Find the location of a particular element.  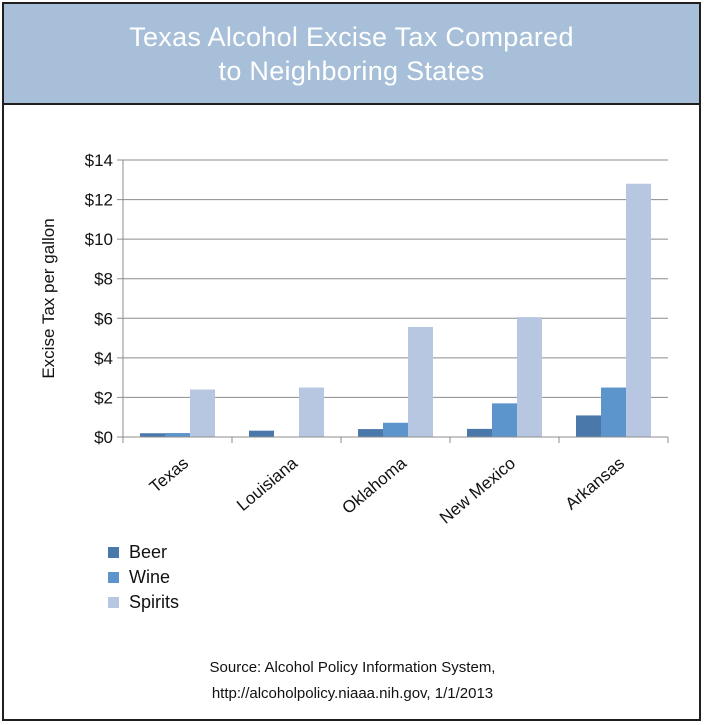

y-tick-label: $12 is located at coordinates (99, 200).